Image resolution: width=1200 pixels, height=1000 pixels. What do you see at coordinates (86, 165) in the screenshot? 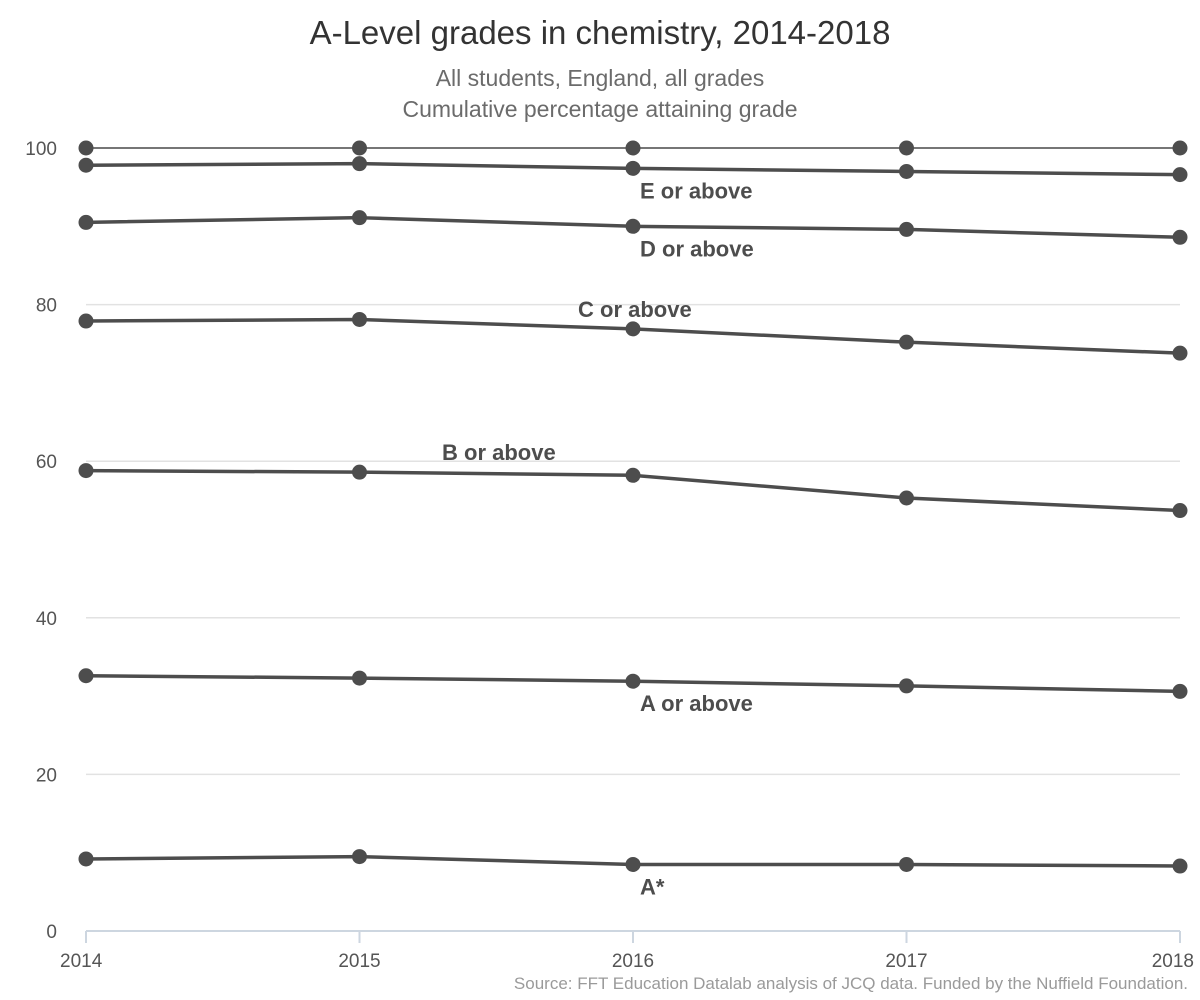
I see `data-point-5-2014` at bounding box center [86, 165].